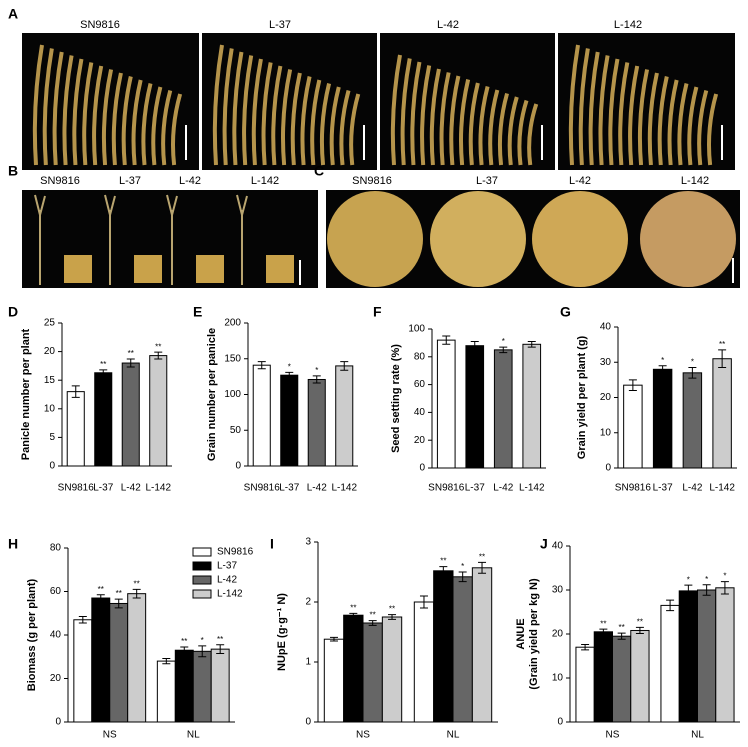  What do you see at coordinates (503, 488) in the screenshot?
I see `x-tick-label: L-42` at bounding box center [503, 488].